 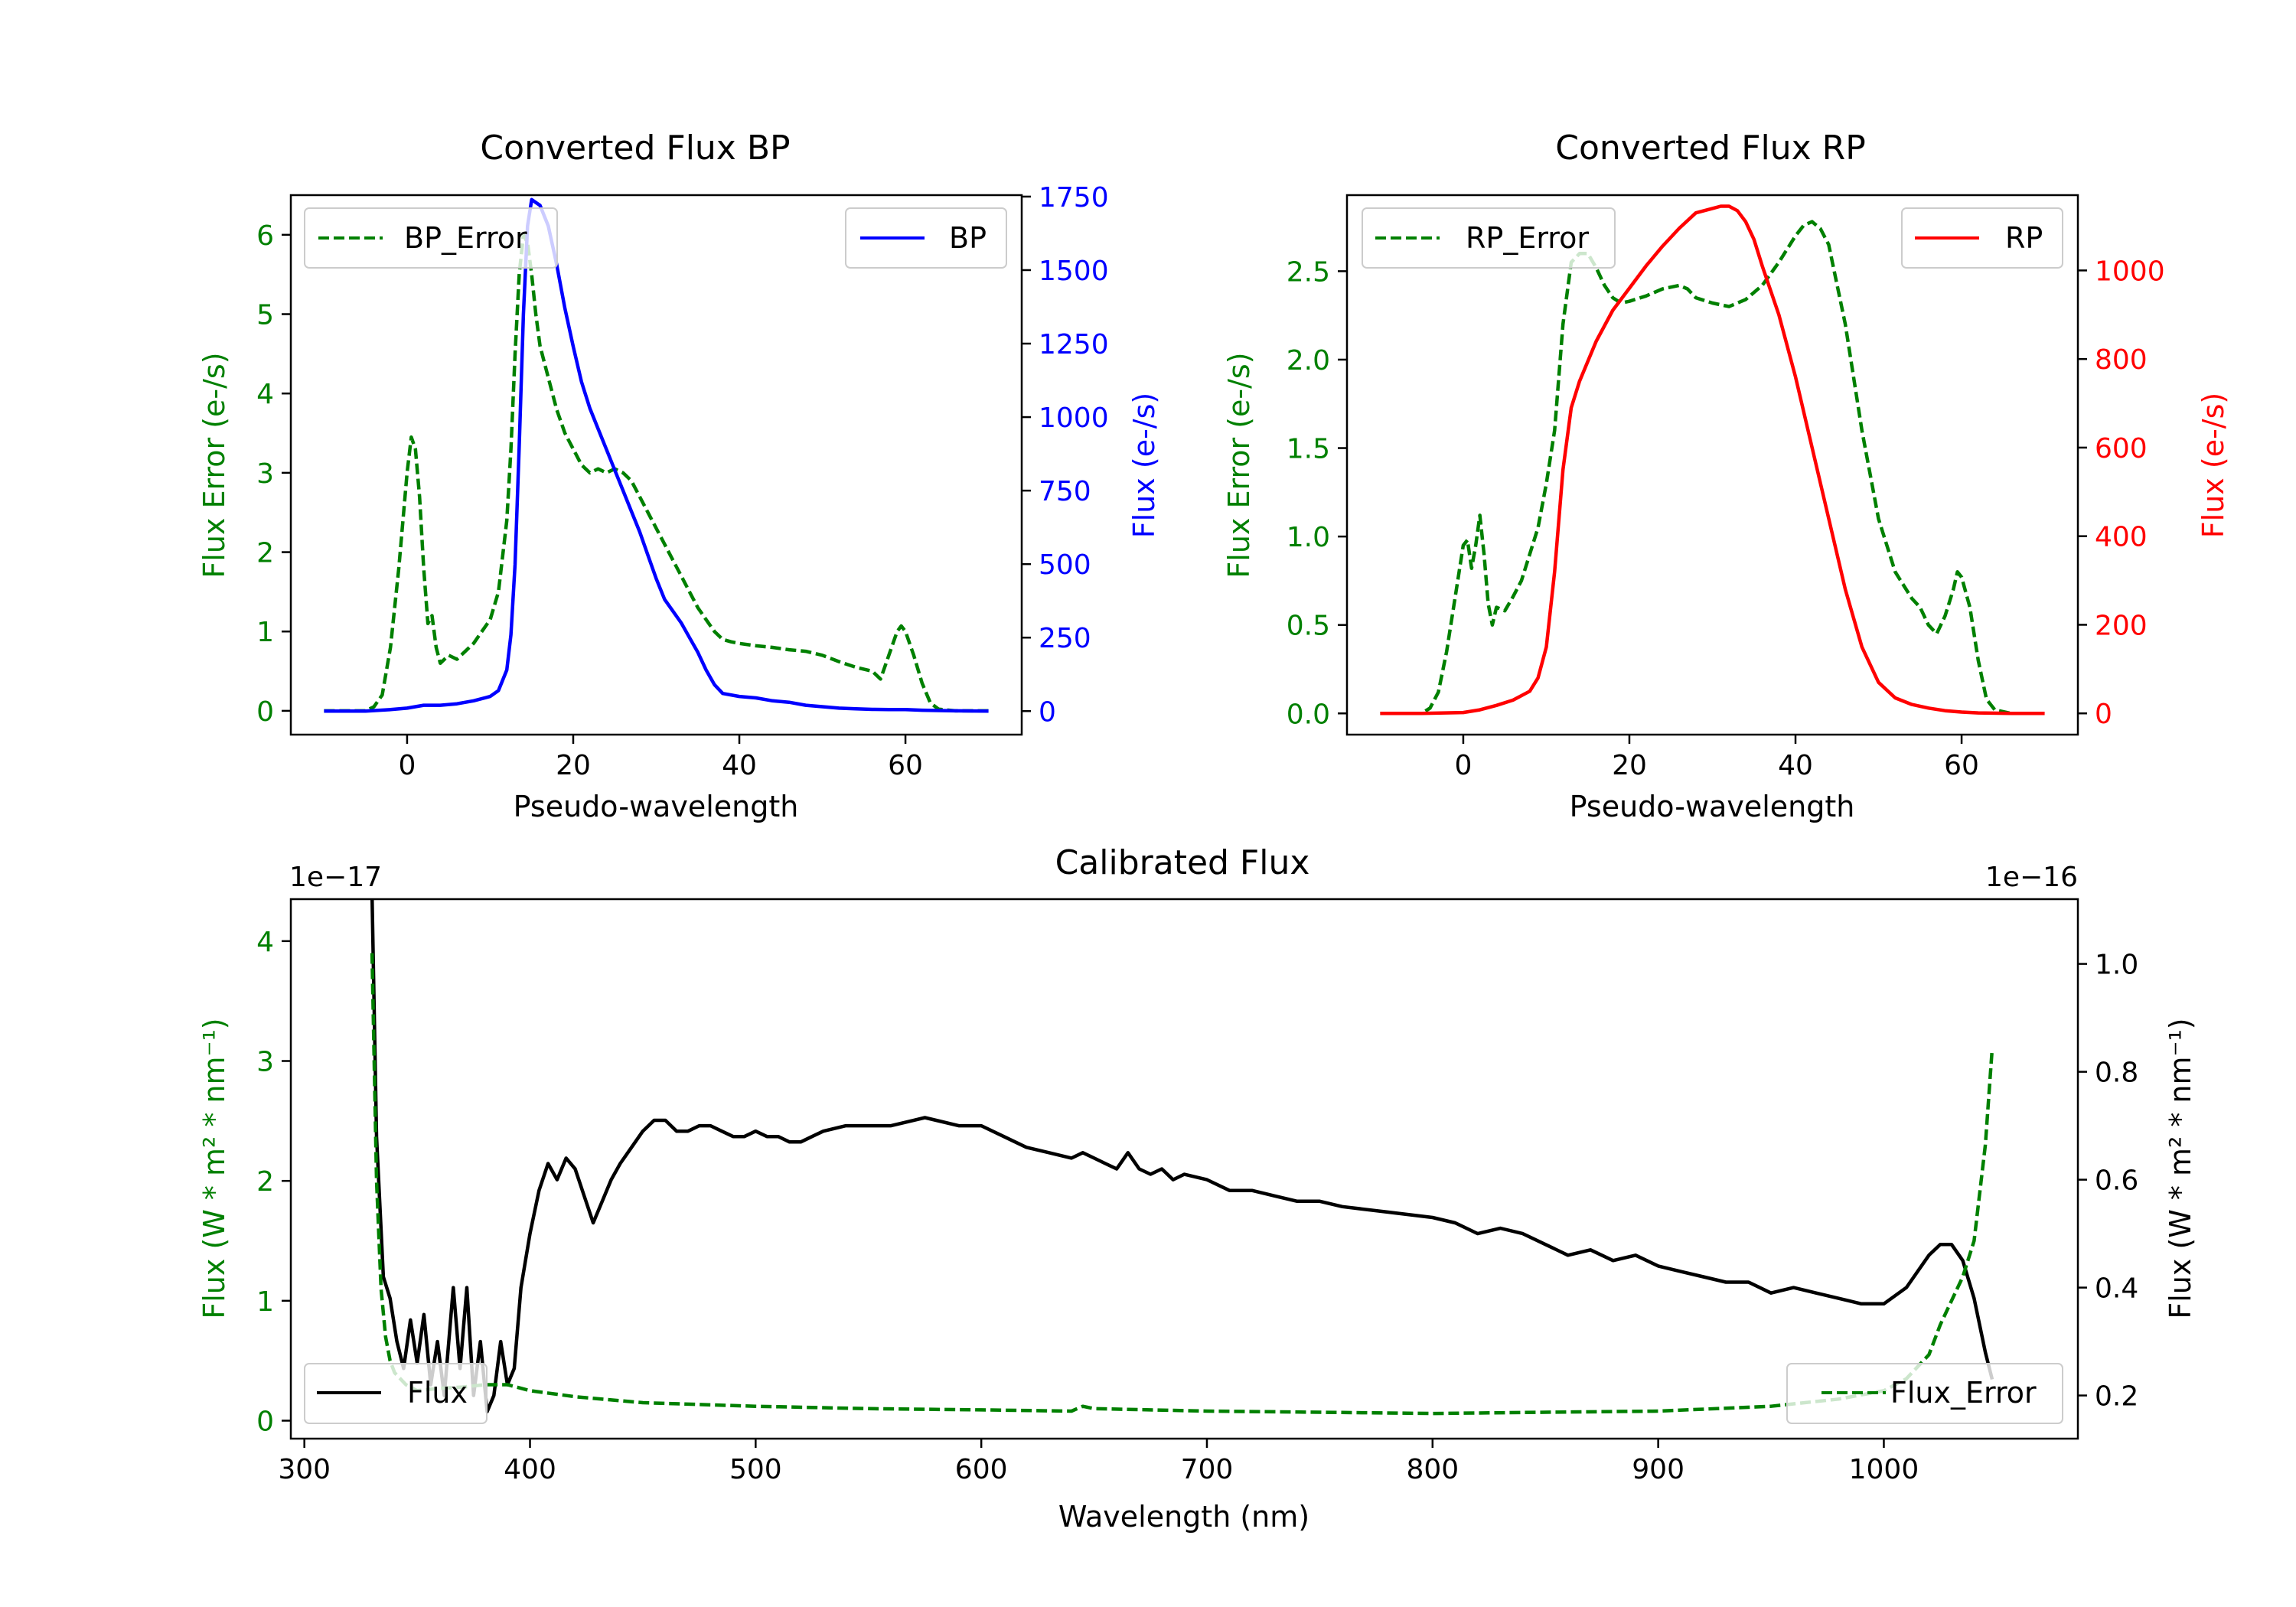 What do you see at coordinates (265, 712) in the screenshot?
I see `bp-ytick-left-label: 0` at bounding box center [265, 712].